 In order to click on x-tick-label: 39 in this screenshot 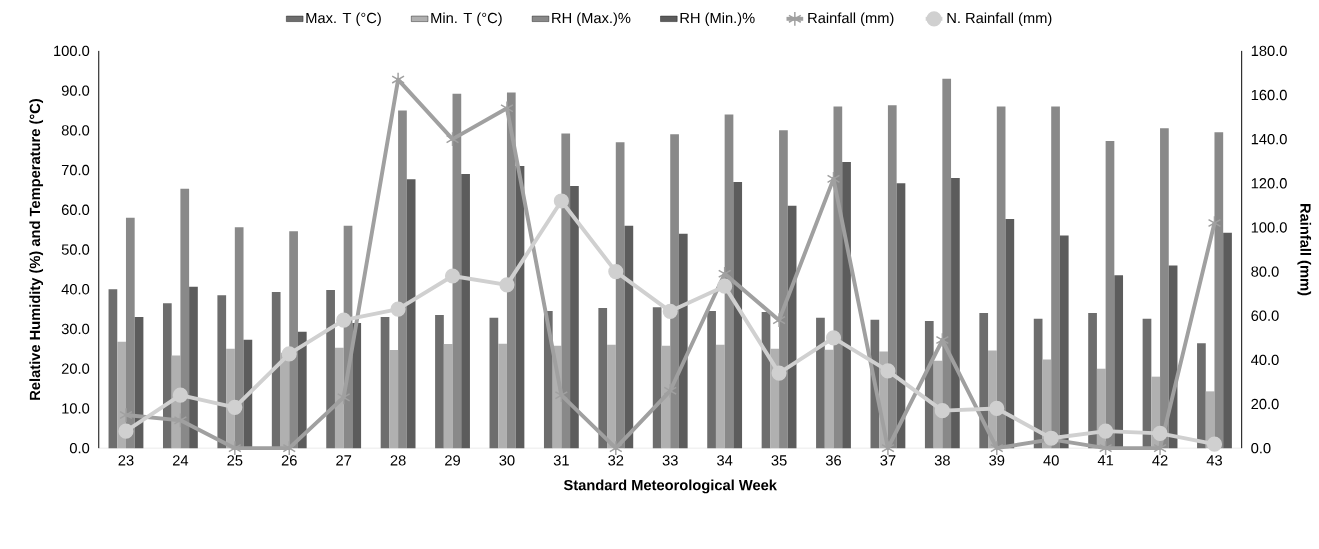, I will do `click(997, 460)`.